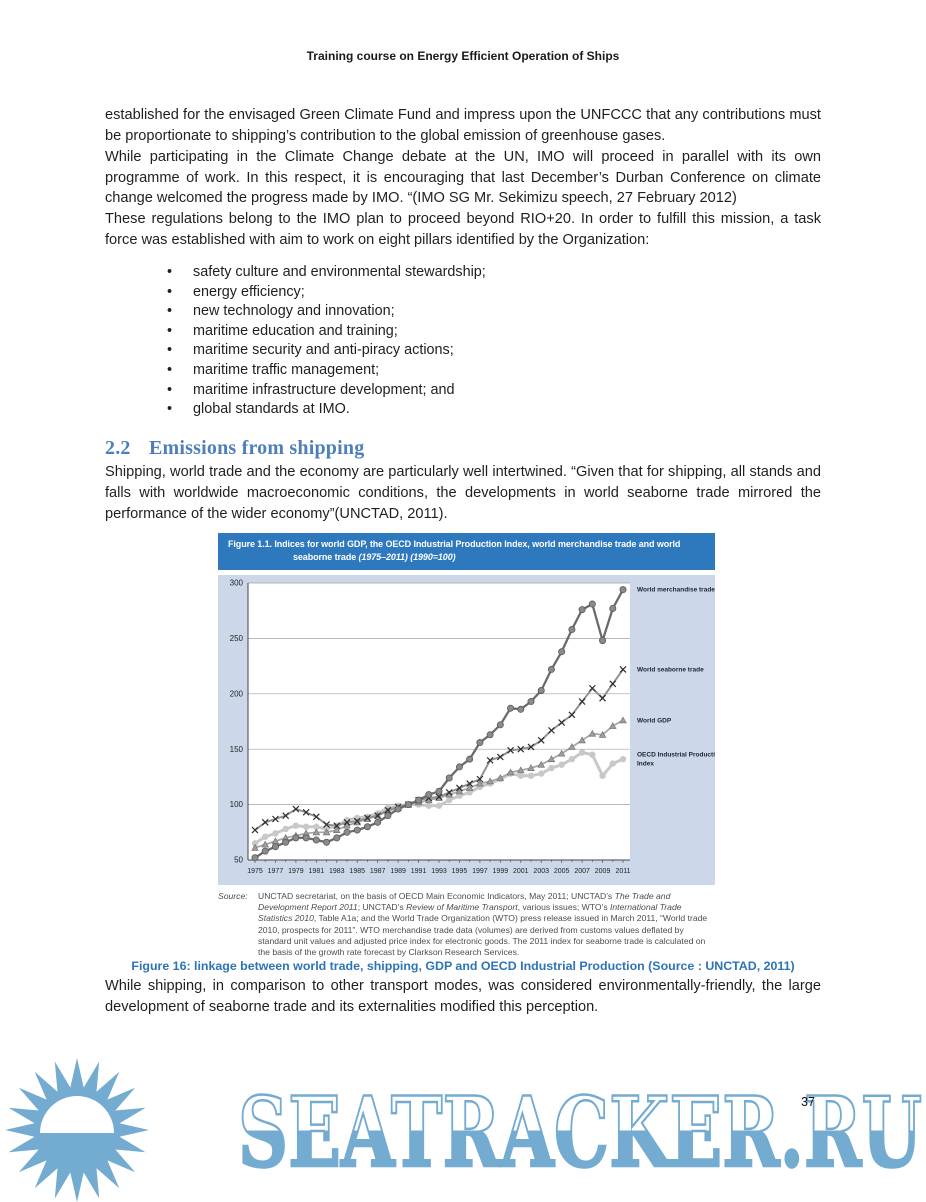 This screenshot has width=926, height=1202. I want to click on svg-text: 100, so click(237, 804).